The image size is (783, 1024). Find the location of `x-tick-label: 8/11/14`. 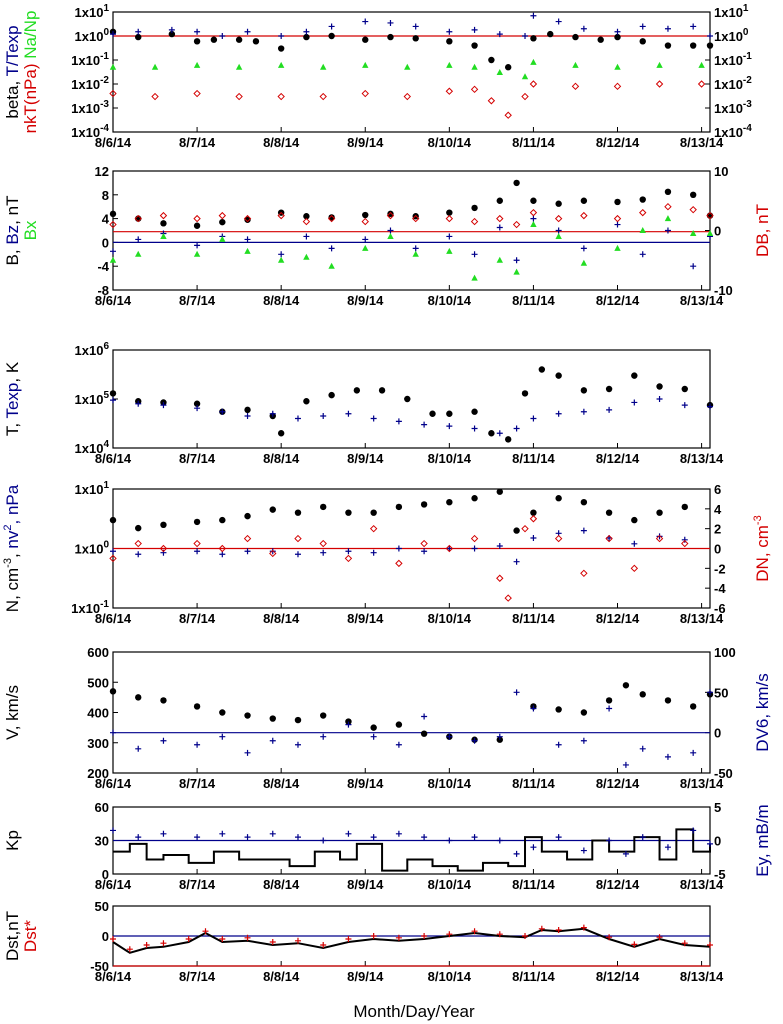

x-tick-label: 8/11/14 is located at coordinates (533, 783).